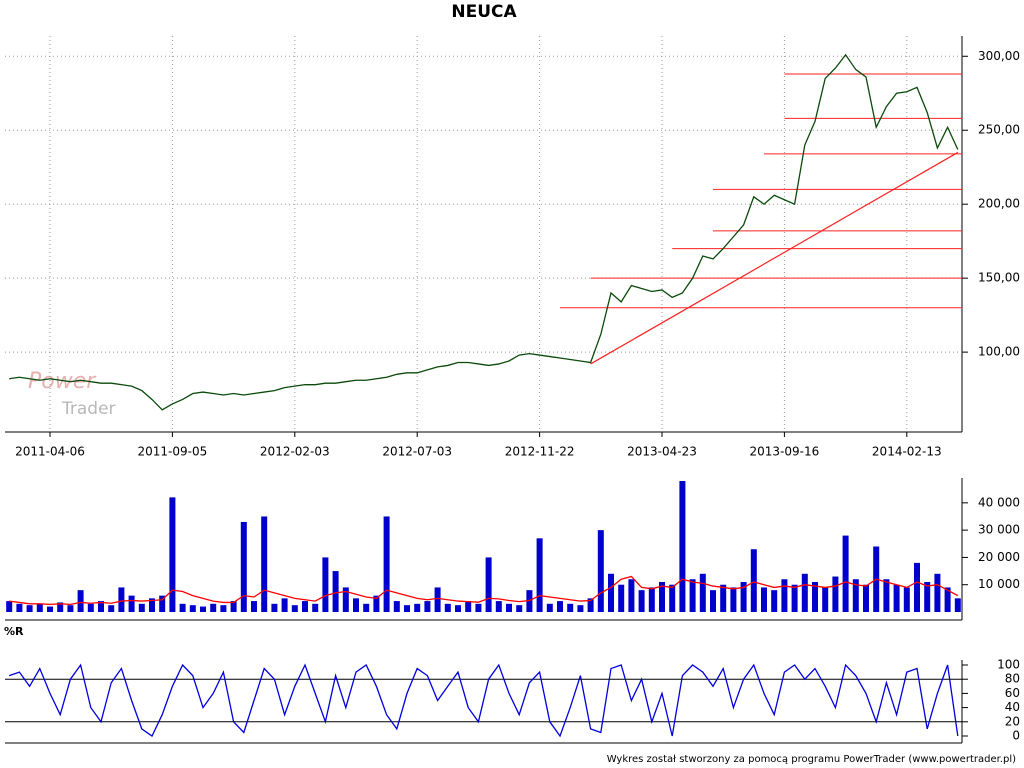 The height and width of the screenshot is (768, 1024). I want to click on x-tick-label: 2014-02-13, so click(907, 452).